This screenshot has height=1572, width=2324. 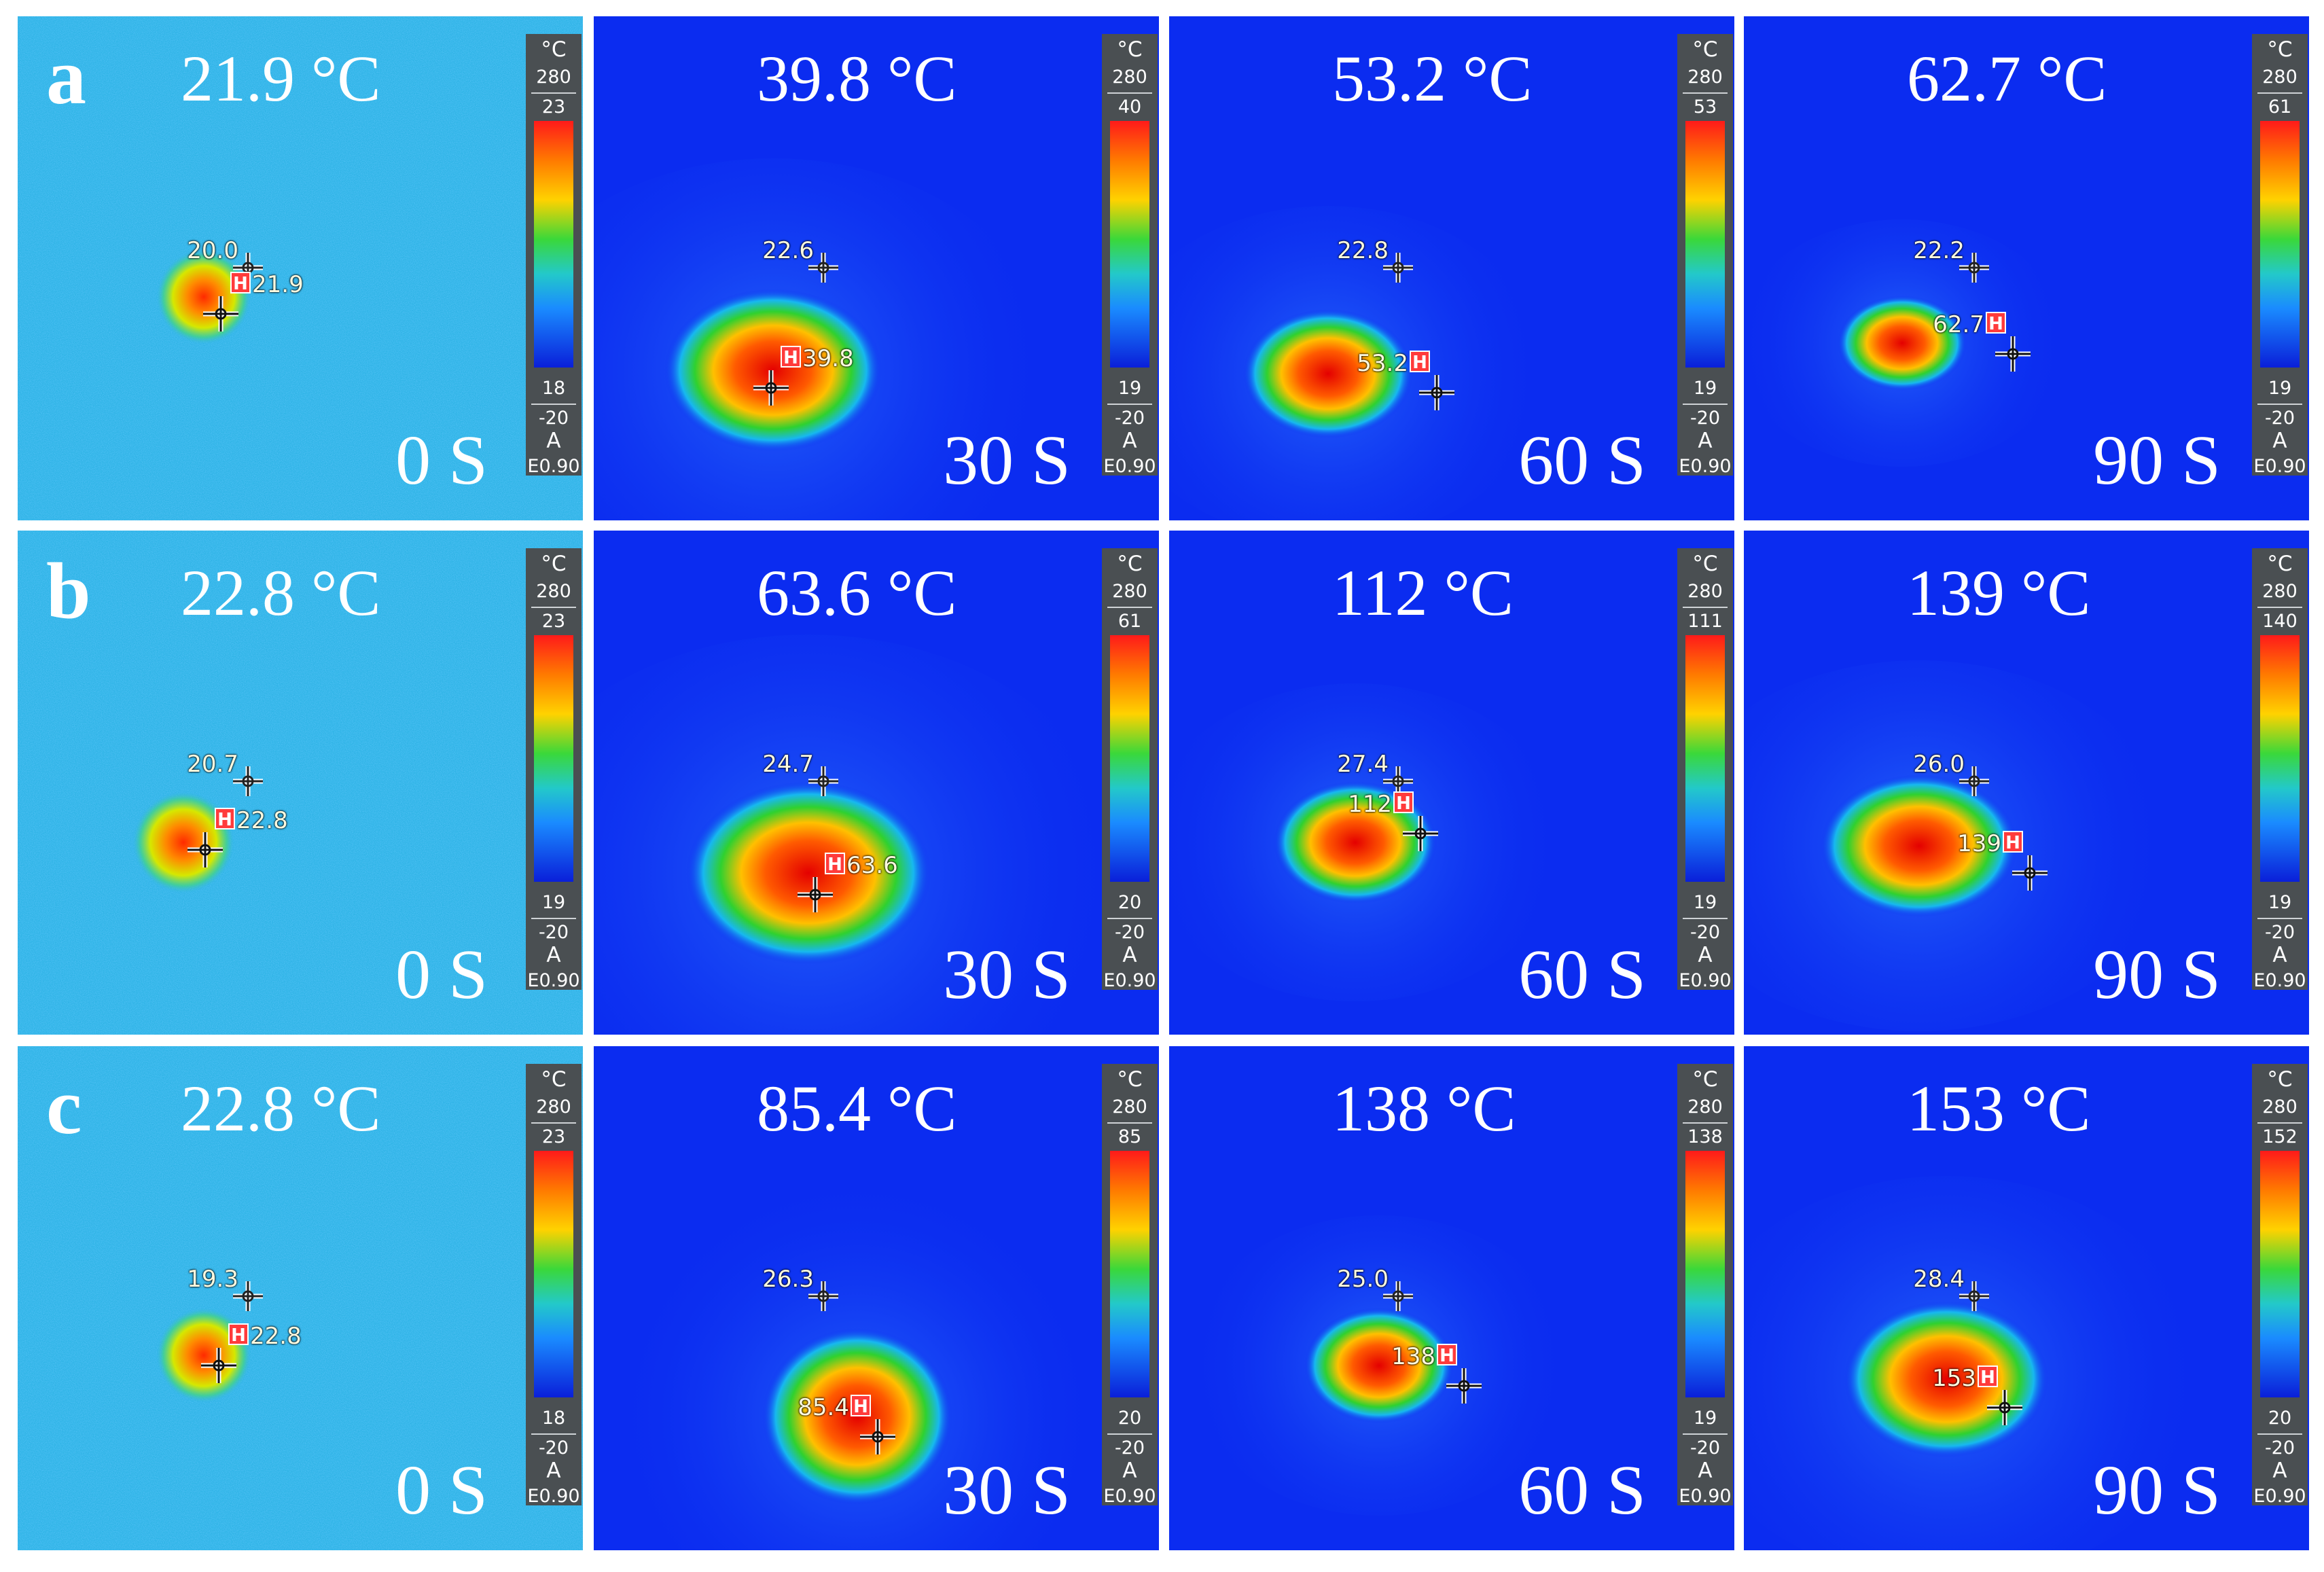 What do you see at coordinates (857, 1108) in the screenshot?
I see `max-temperature-title: 85.4 °C` at bounding box center [857, 1108].